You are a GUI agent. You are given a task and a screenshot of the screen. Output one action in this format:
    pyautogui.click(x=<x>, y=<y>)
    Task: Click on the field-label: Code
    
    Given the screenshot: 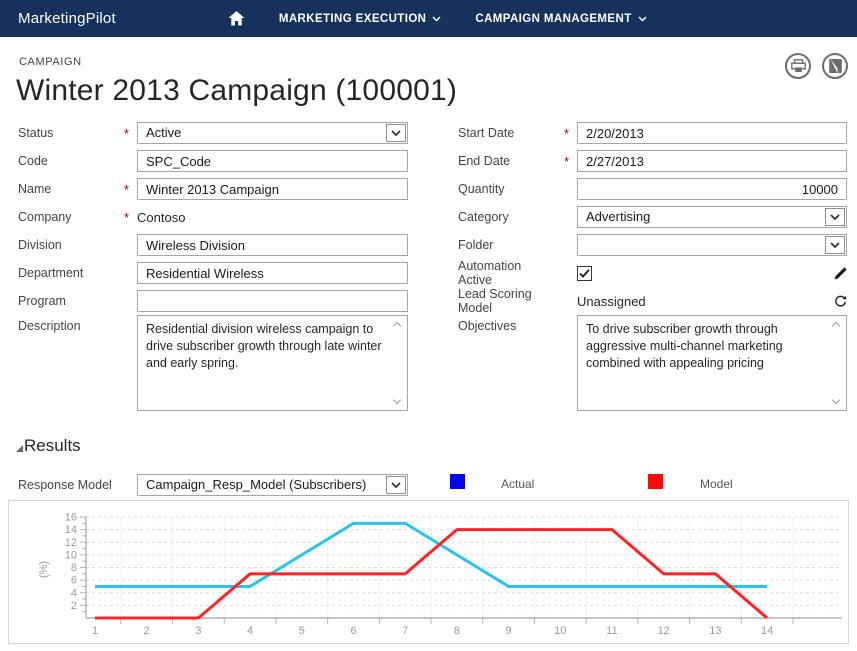 What is the action you would take?
    pyautogui.click(x=33, y=161)
    